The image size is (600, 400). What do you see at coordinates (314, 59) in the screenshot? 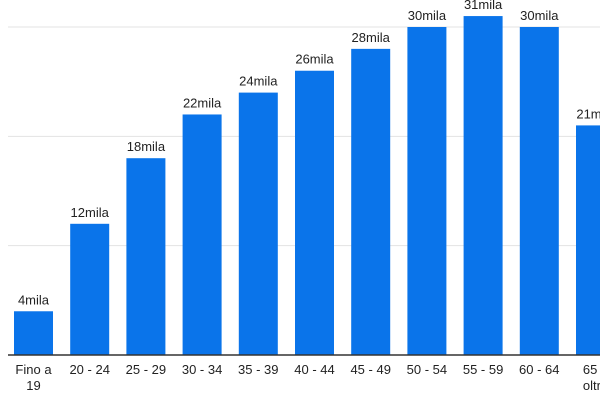
I see `data-label-5: 26mila` at bounding box center [314, 59].